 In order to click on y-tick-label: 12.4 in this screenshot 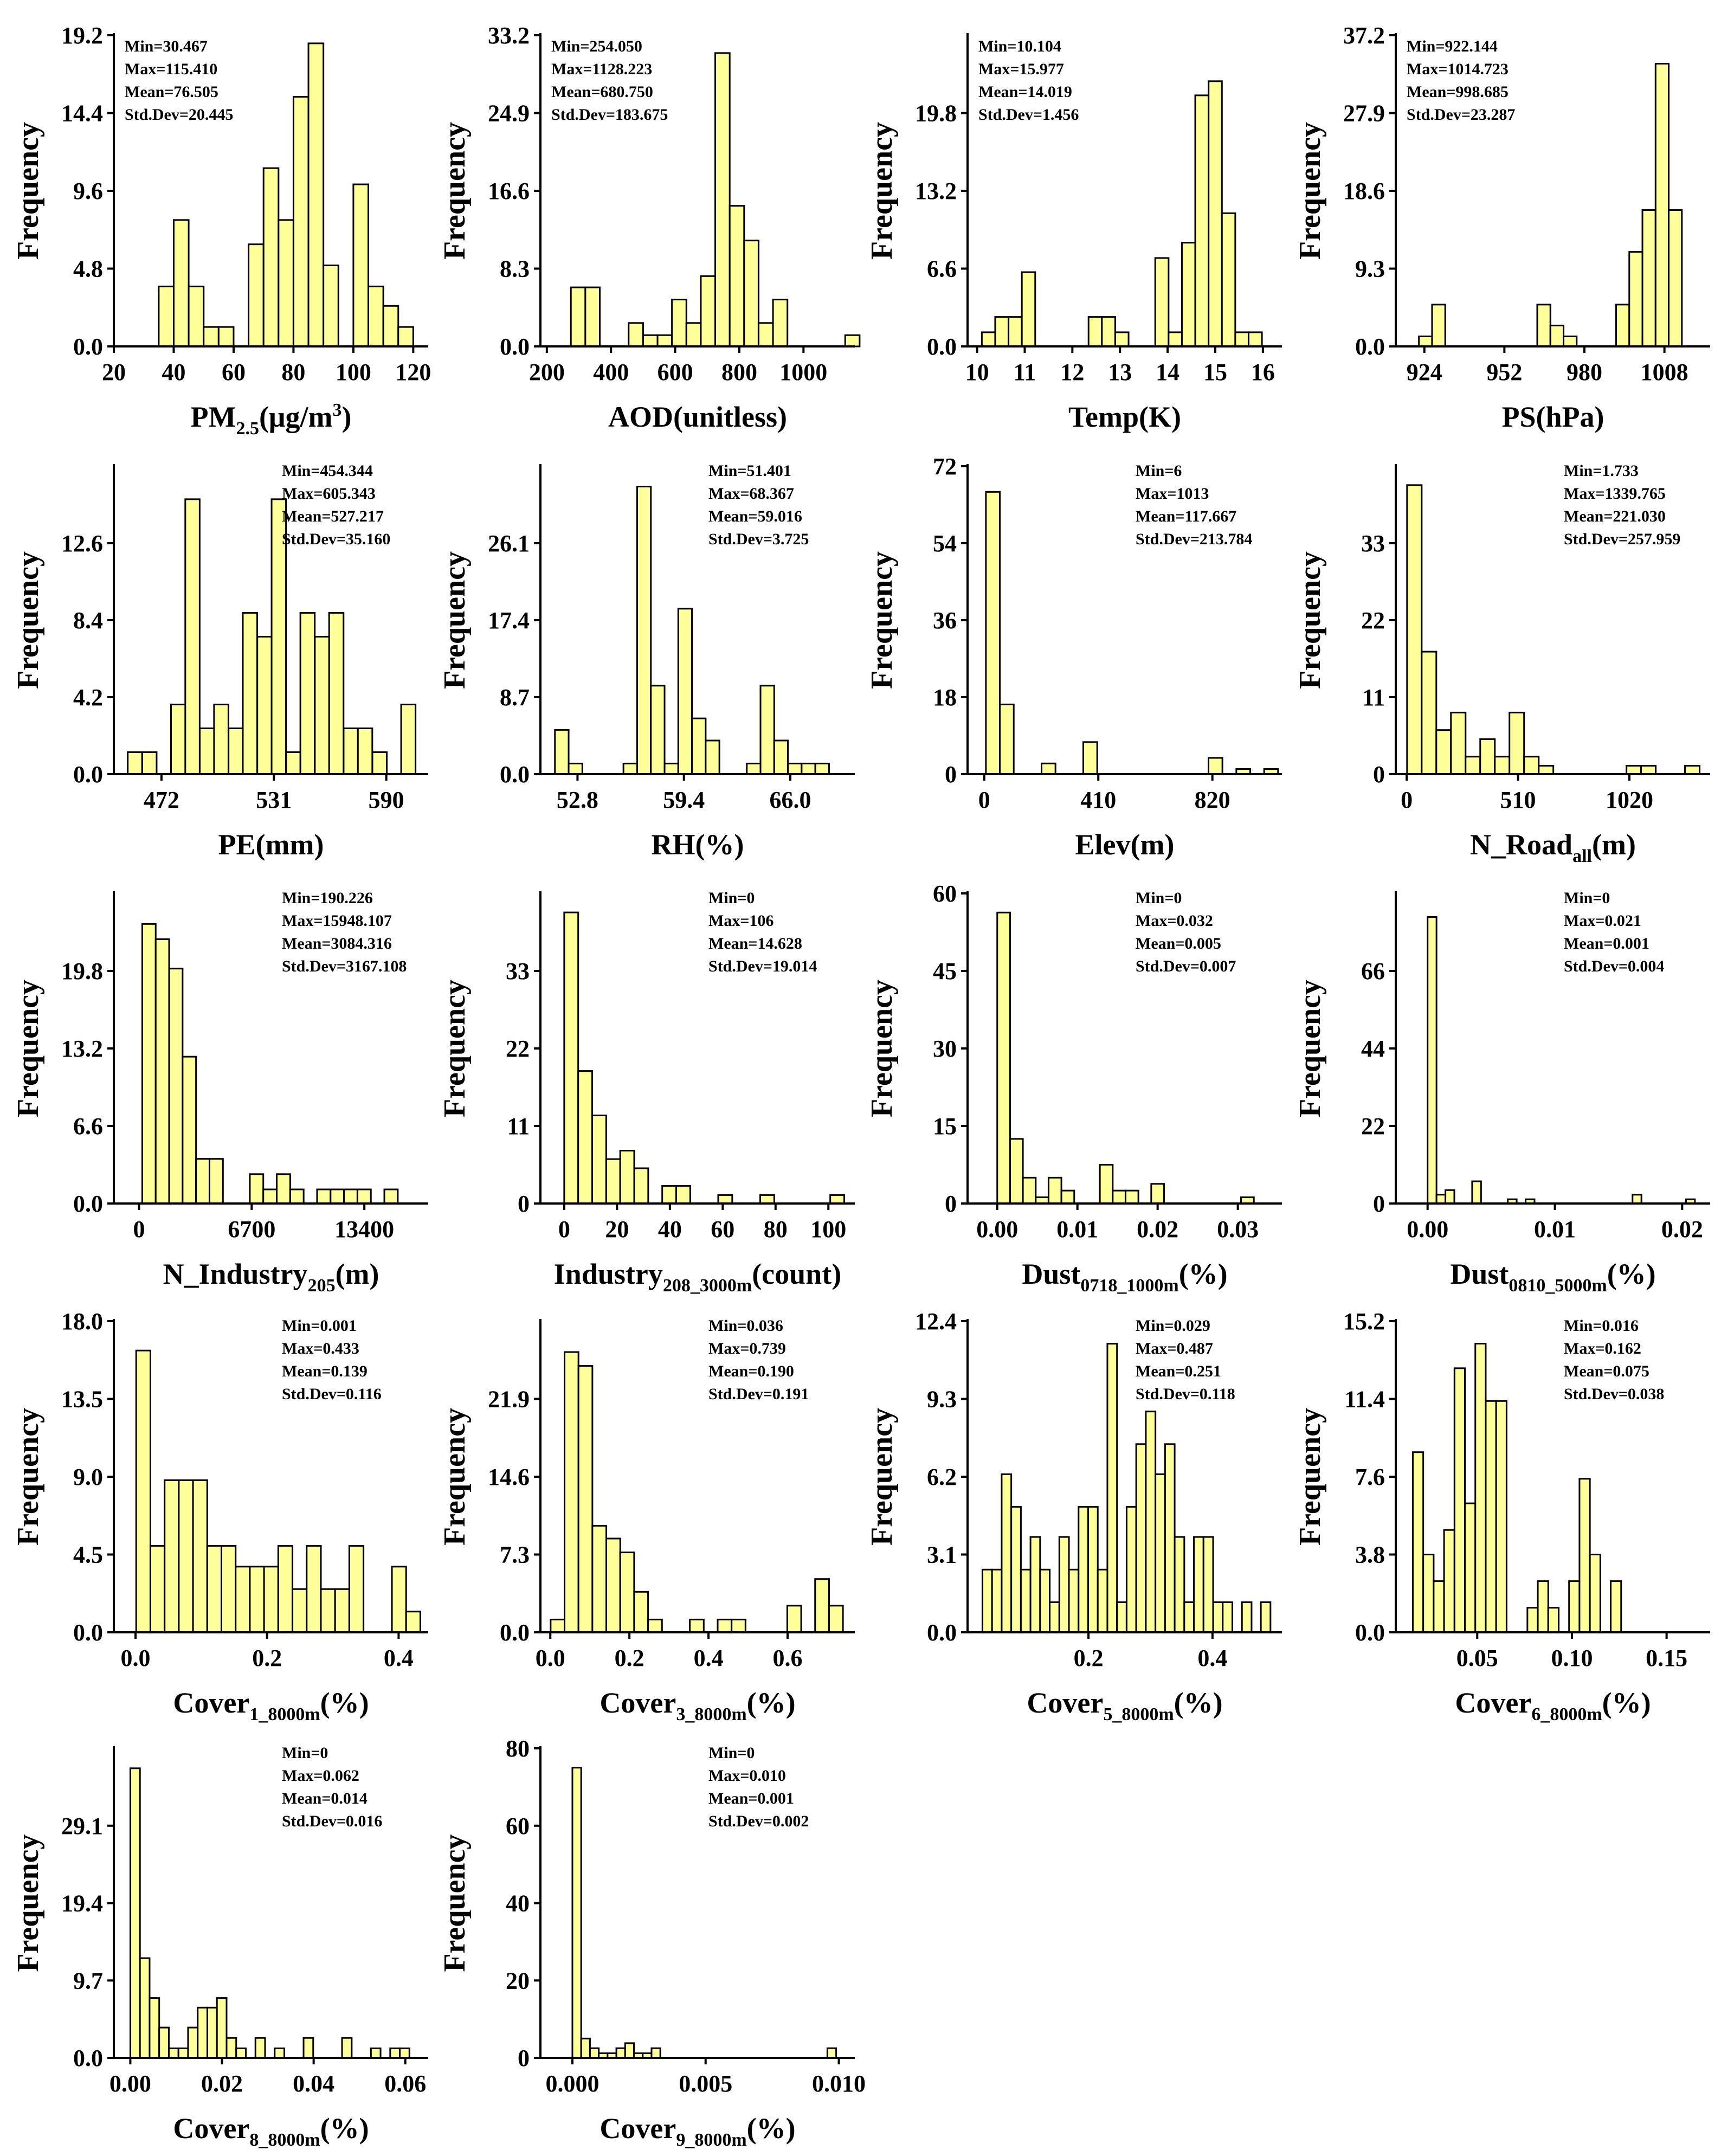, I will do `click(936, 1321)`.